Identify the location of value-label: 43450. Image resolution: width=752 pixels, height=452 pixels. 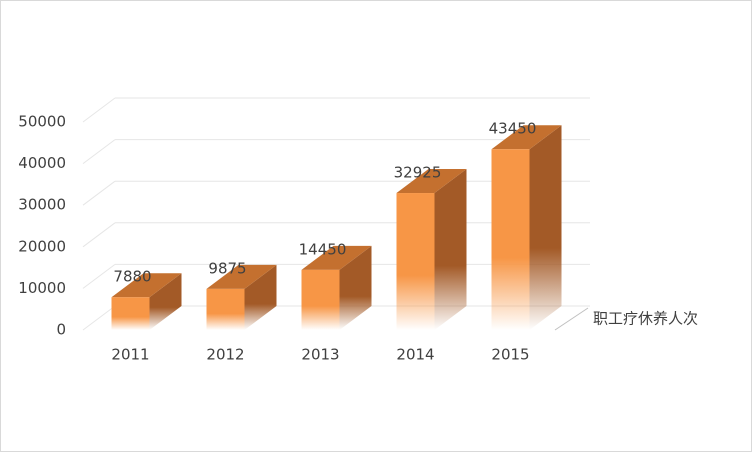
(513, 129).